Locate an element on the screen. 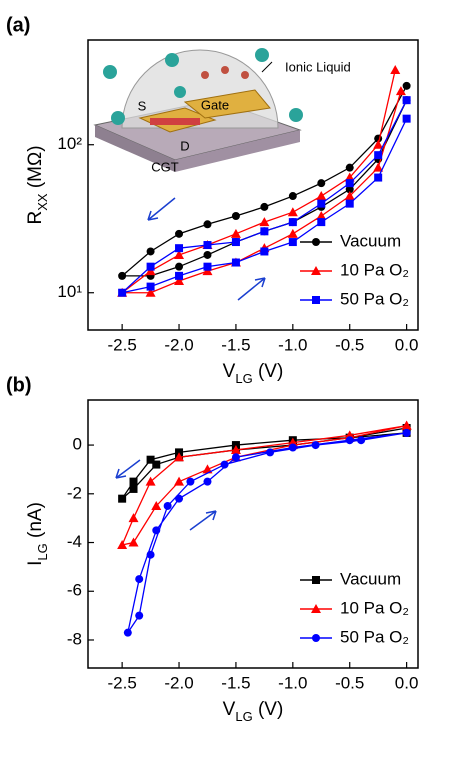  pointer is located at coordinates (267, 67).